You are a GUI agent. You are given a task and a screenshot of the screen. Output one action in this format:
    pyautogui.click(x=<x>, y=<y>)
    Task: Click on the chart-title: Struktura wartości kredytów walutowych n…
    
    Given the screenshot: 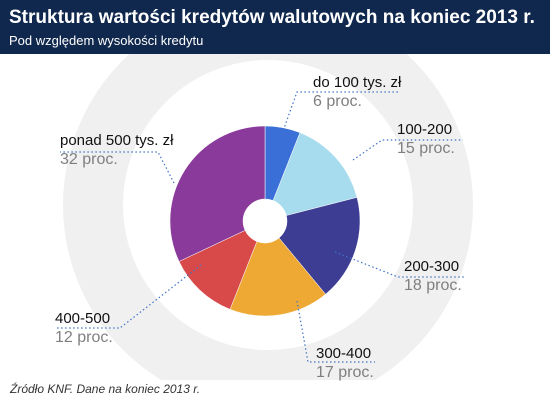 What is the action you would take?
    pyautogui.click(x=272, y=17)
    